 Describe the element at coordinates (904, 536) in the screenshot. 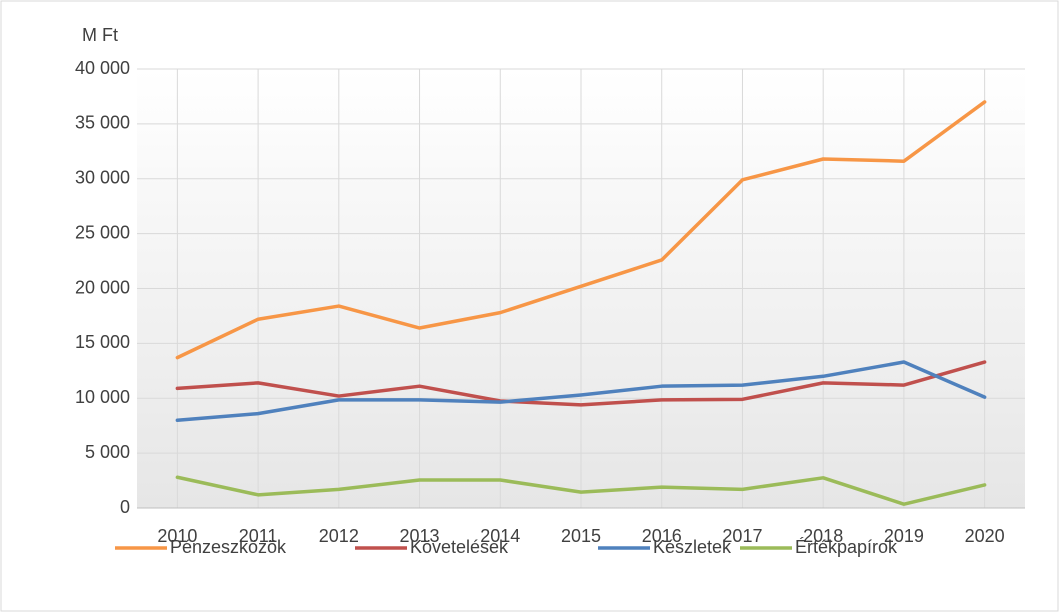

I see `x-tick-label: 2019` at that location.